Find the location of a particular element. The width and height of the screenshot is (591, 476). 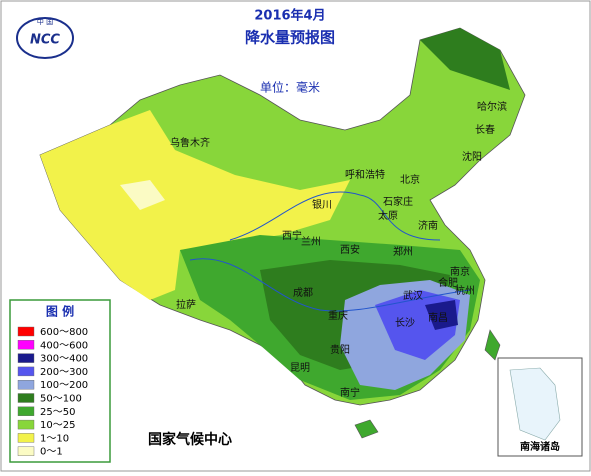

city-label: 南宁 is located at coordinates (350, 392).